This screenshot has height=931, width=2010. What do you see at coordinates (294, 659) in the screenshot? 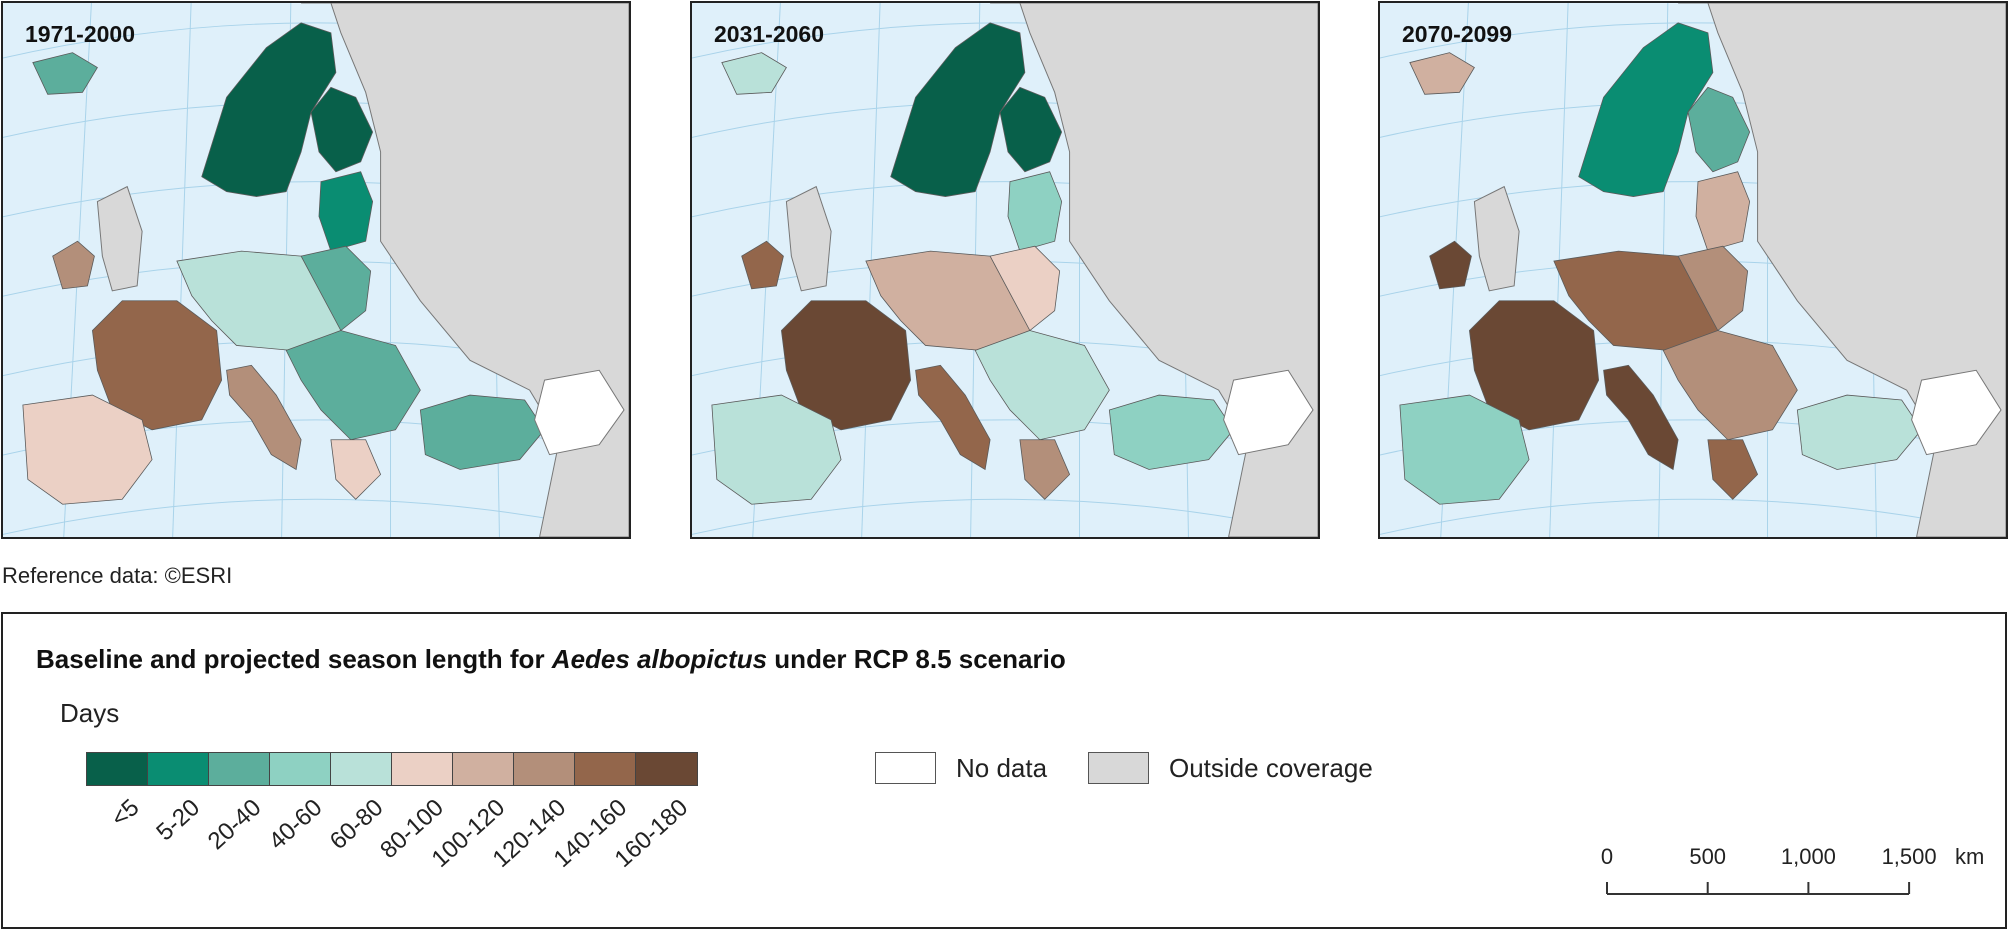
I see `legend-title-prefix: Baseline and projected season length for` at bounding box center [294, 659].